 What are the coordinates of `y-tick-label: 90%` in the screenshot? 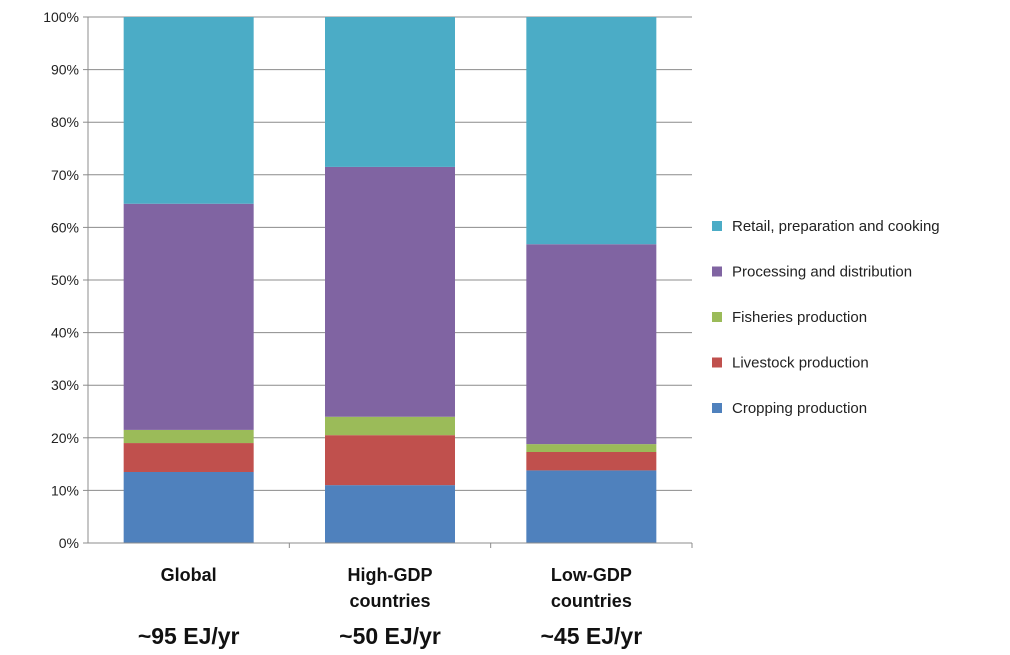 It's located at (65, 70).